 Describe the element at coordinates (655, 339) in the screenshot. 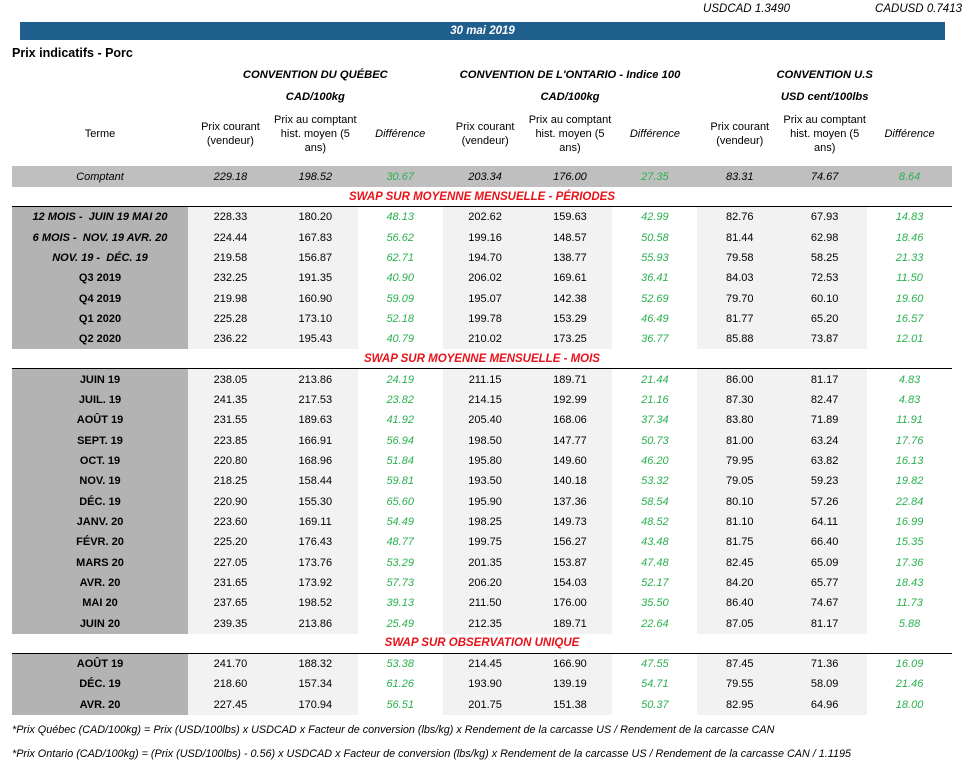

I see `difference-cell: 36.77` at that location.